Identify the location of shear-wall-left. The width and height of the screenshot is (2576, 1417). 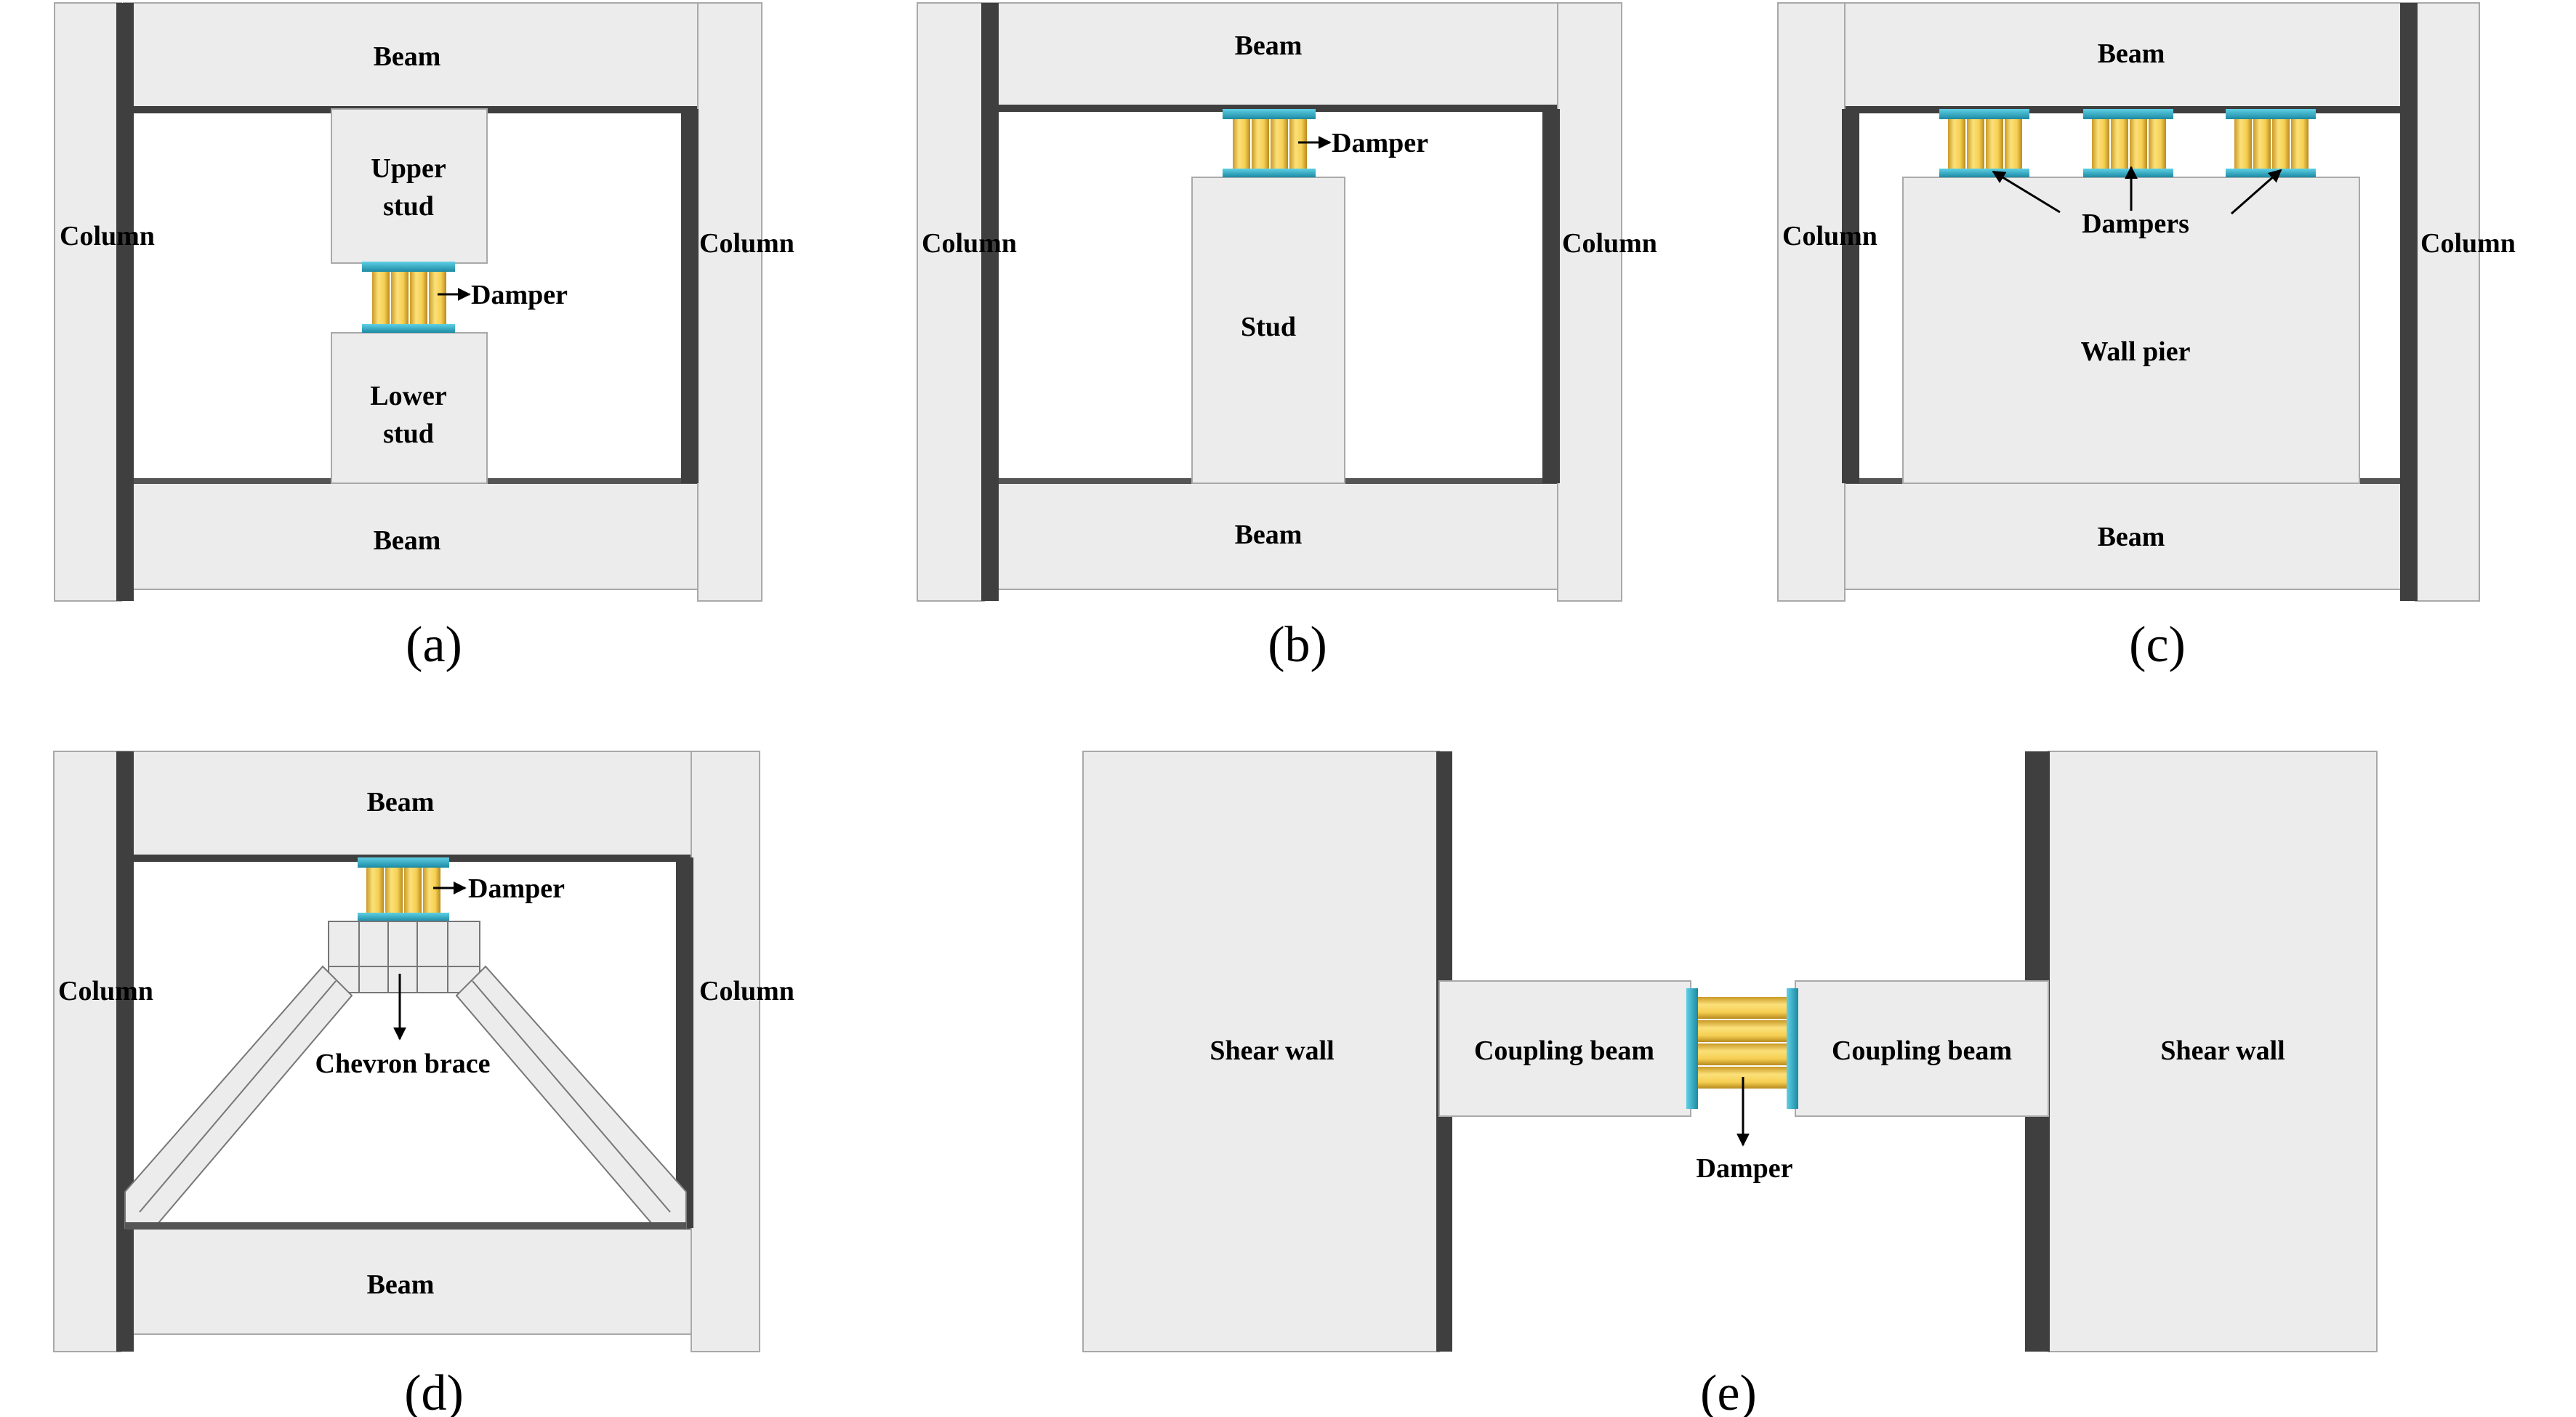
(1261, 1051).